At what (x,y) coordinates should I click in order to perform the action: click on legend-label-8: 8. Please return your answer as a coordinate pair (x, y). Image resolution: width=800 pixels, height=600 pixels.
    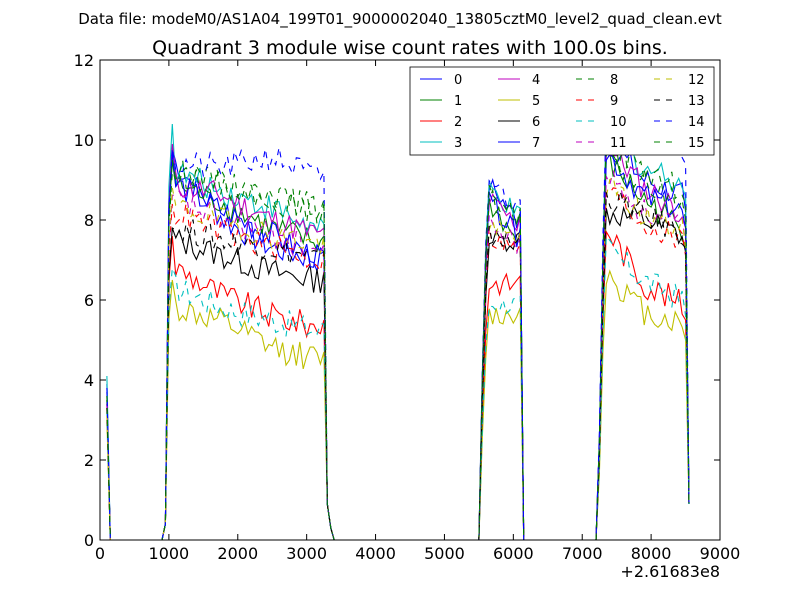
    Looking at the image, I should click on (614, 80).